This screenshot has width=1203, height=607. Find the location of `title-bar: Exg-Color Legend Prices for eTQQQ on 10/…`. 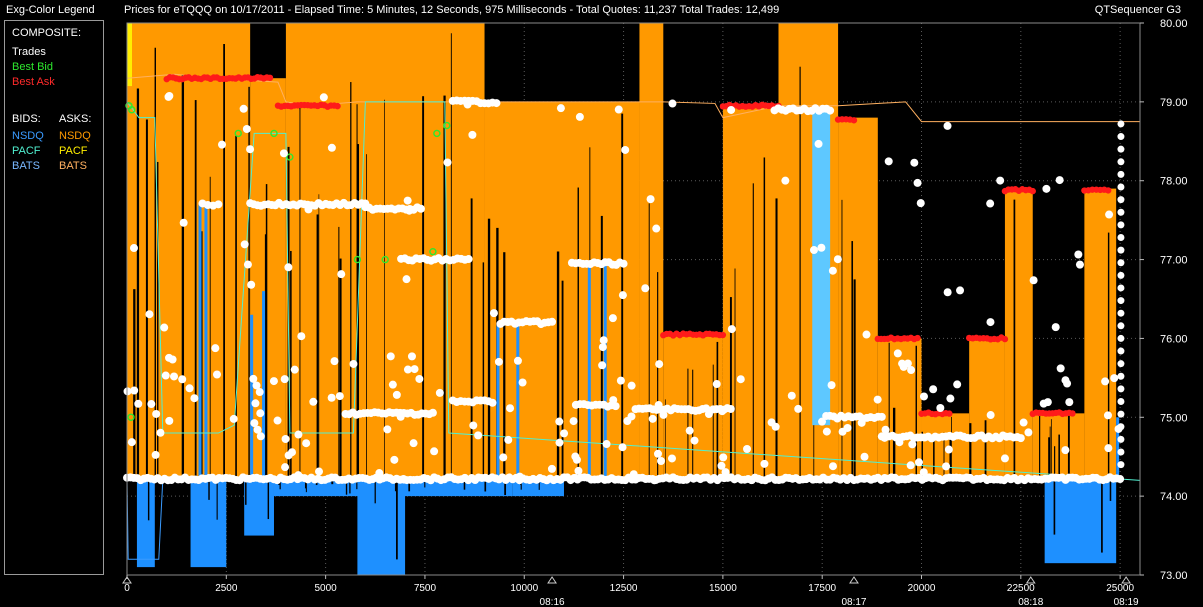

title-bar: Exg-Color Legend Prices for eTQQQ on 10/… is located at coordinates (601, 10).